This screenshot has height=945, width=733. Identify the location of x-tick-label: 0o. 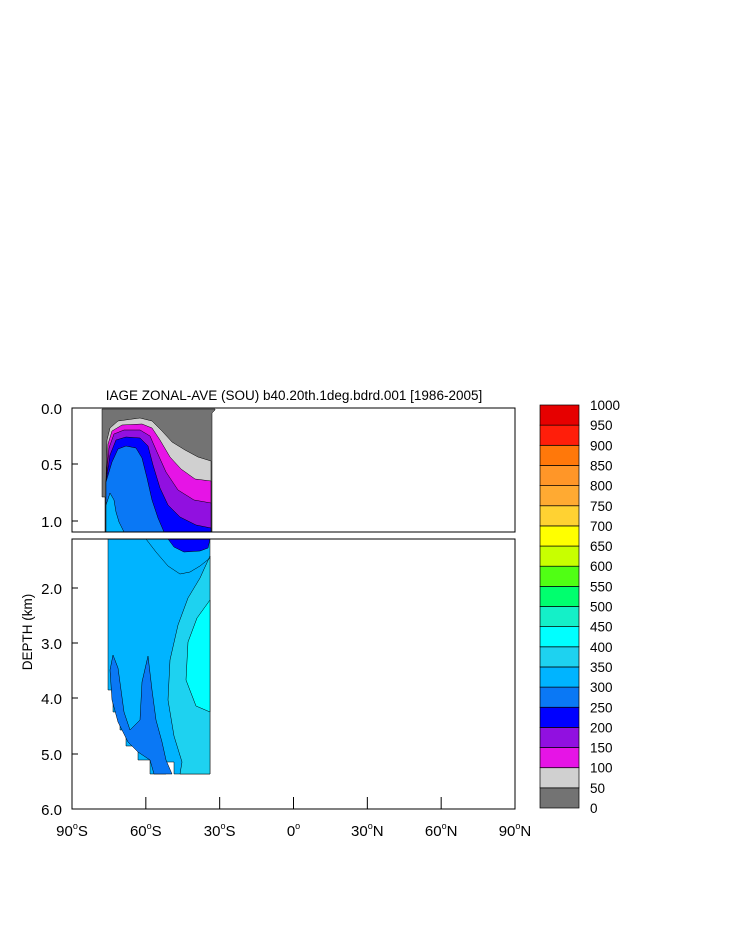
(293, 830).